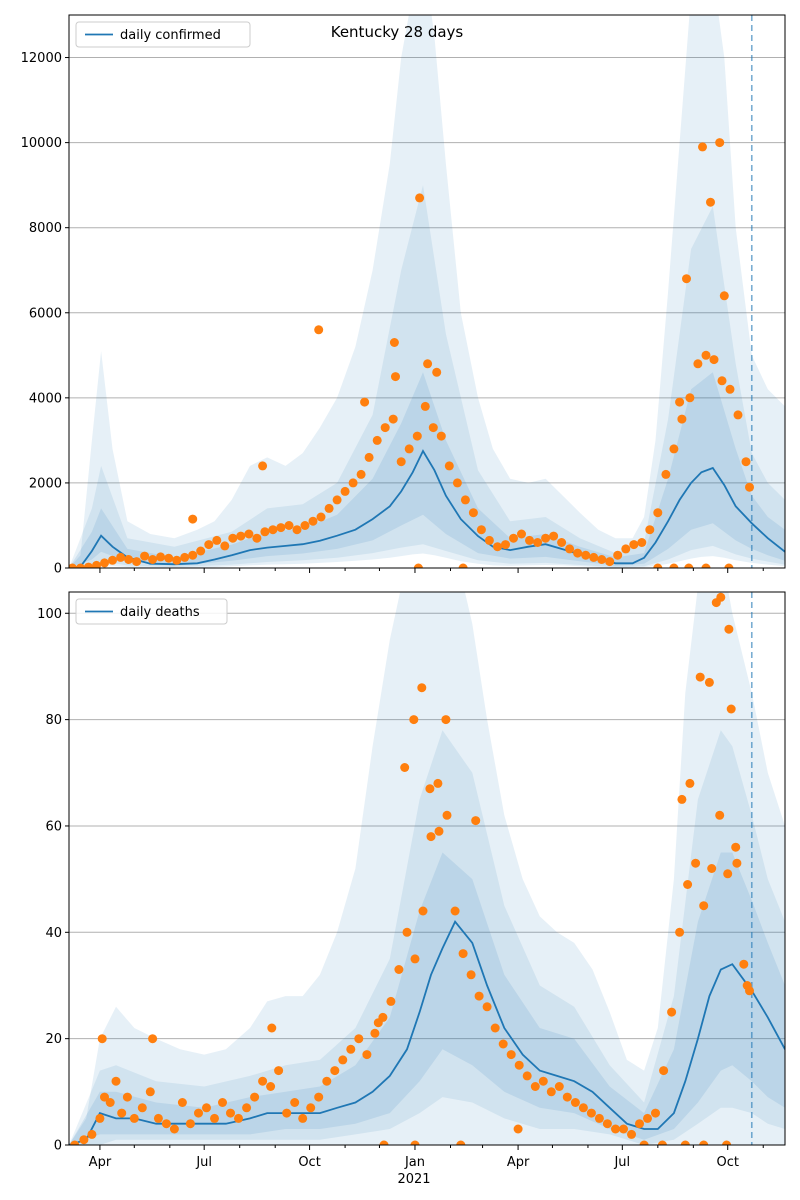 The height and width of the screenshot is (1200, 800). What do you see at coordinates (427, 470) in the screenshot?
I see `uncertainty-band` at bounding box center [427, 470].